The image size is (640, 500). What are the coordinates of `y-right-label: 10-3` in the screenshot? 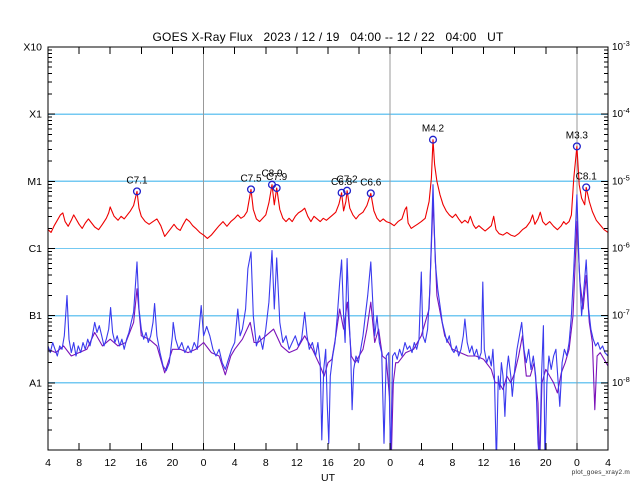 It's located at (621, 46).